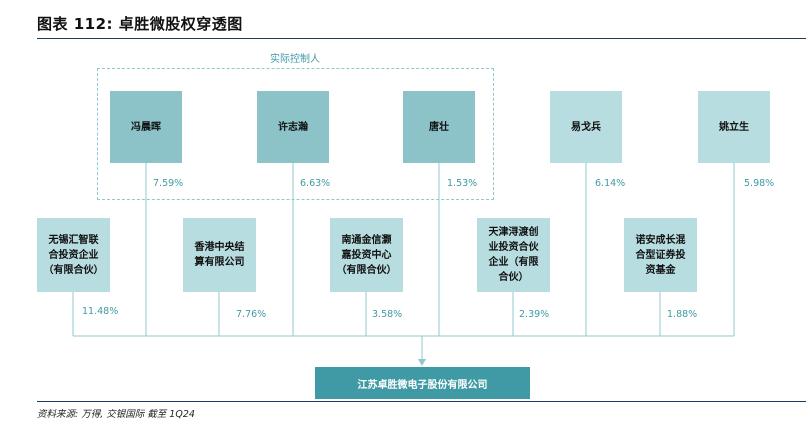  What do you see at coordinates (100, 311) in the screenshot?
I see `mid-holder-pct-1: 11.48%` at bounding box center [100, 311].